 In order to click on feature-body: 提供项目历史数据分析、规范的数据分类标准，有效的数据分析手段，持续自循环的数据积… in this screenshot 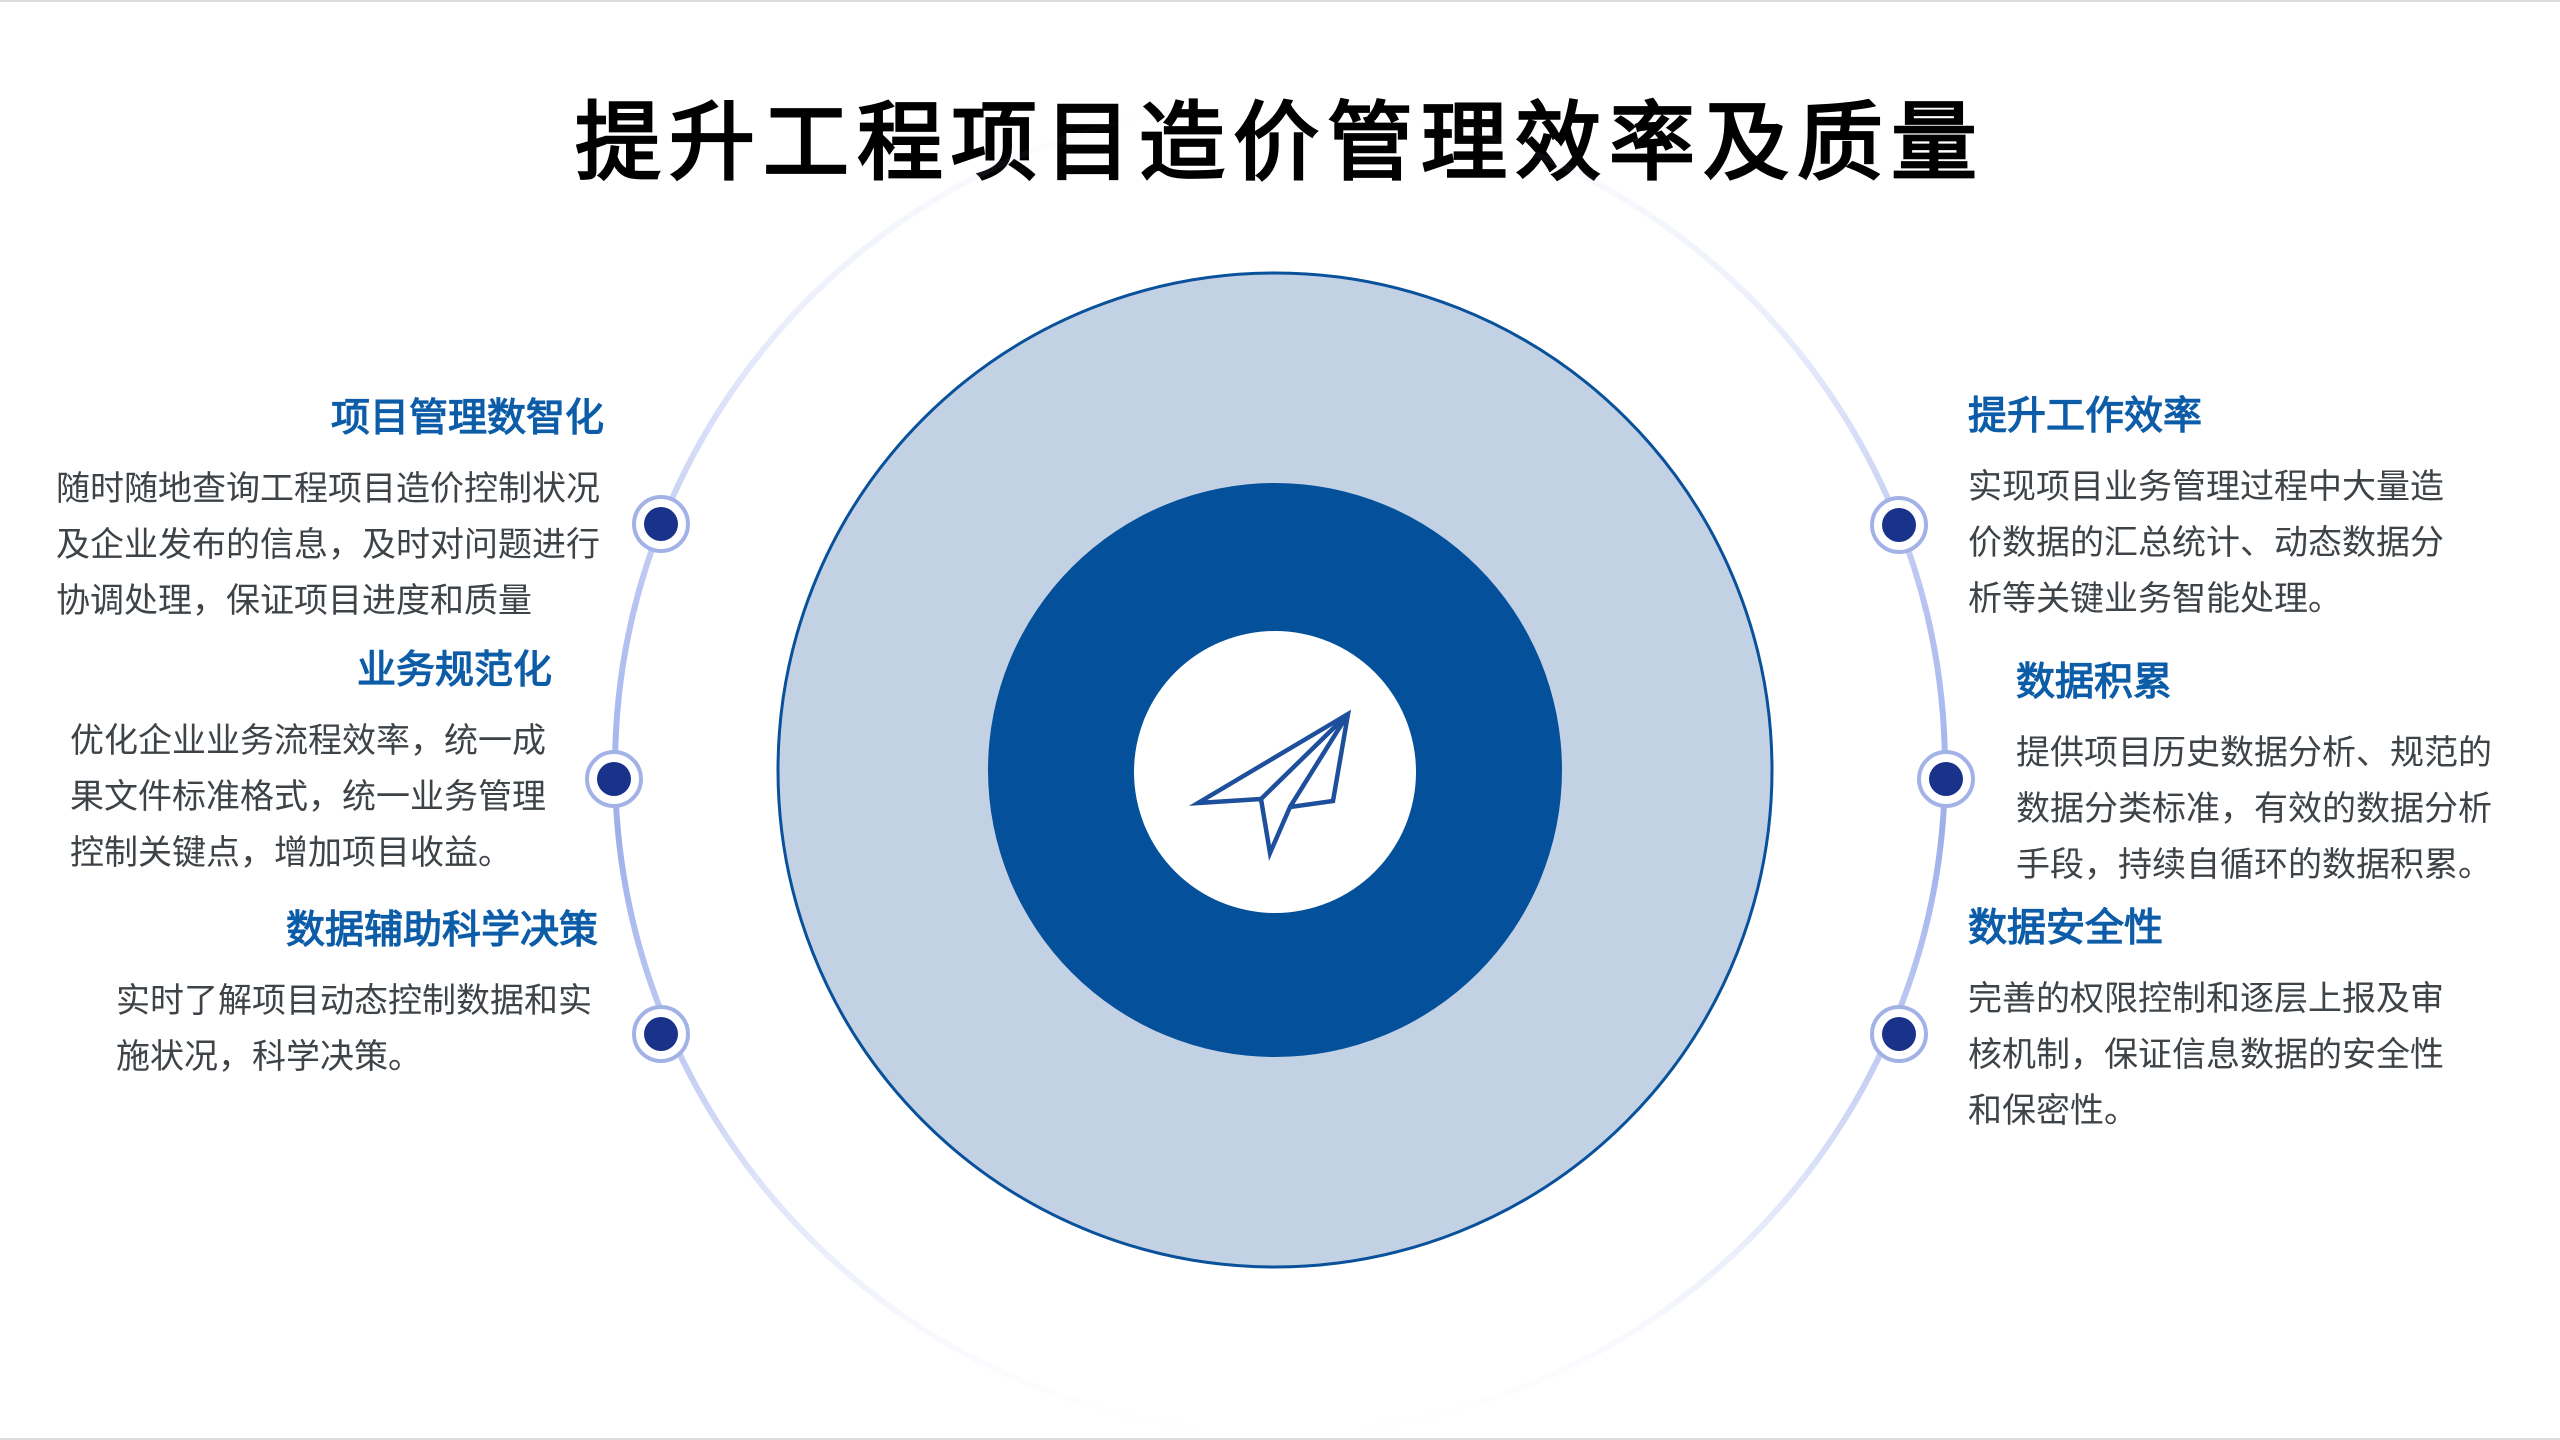, I will do `click(2254, 808)`.